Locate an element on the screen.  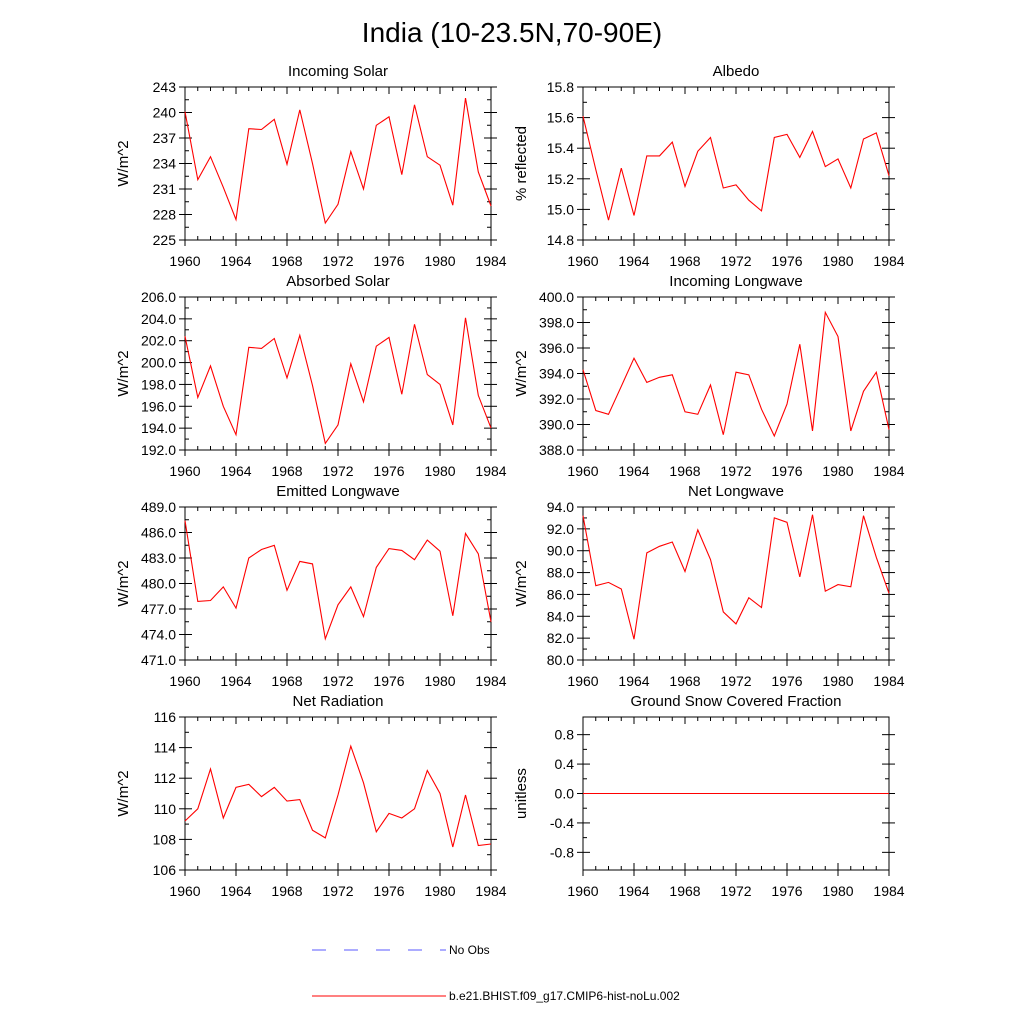
y-tick-label: 106 is located at coordinates (165, 870).